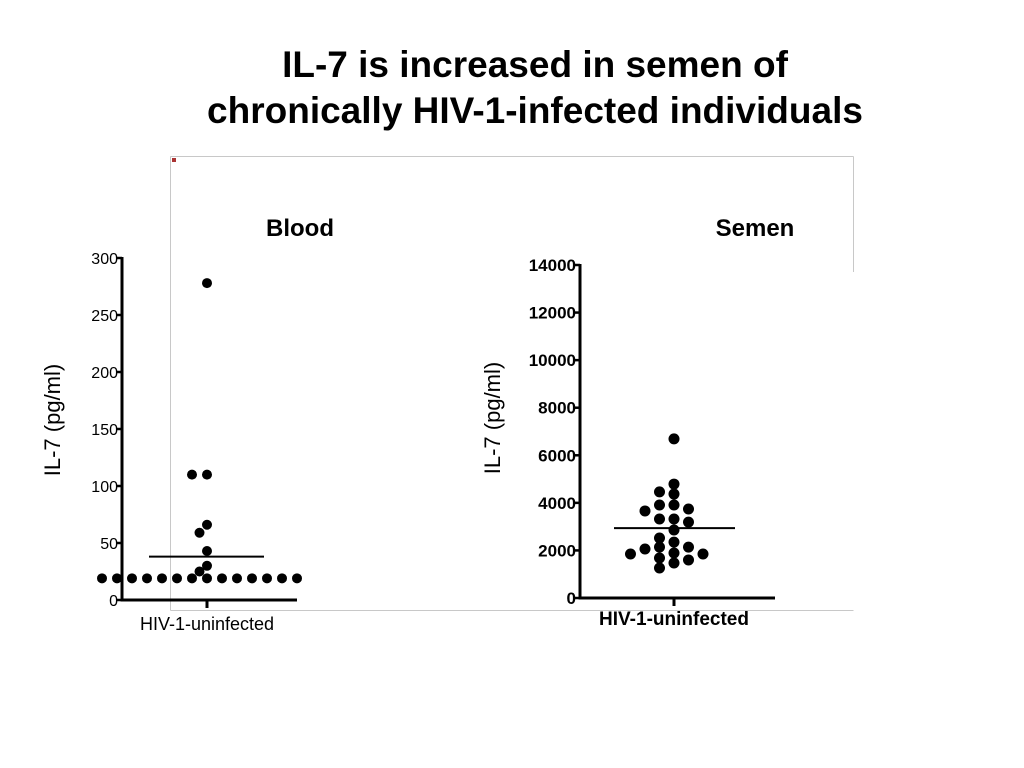 The height and width of the screenshot is (768, 1024). Describe the element at coordinates (557, 408) in the screenshot. I see `y-tick-label: 8000` at that location.